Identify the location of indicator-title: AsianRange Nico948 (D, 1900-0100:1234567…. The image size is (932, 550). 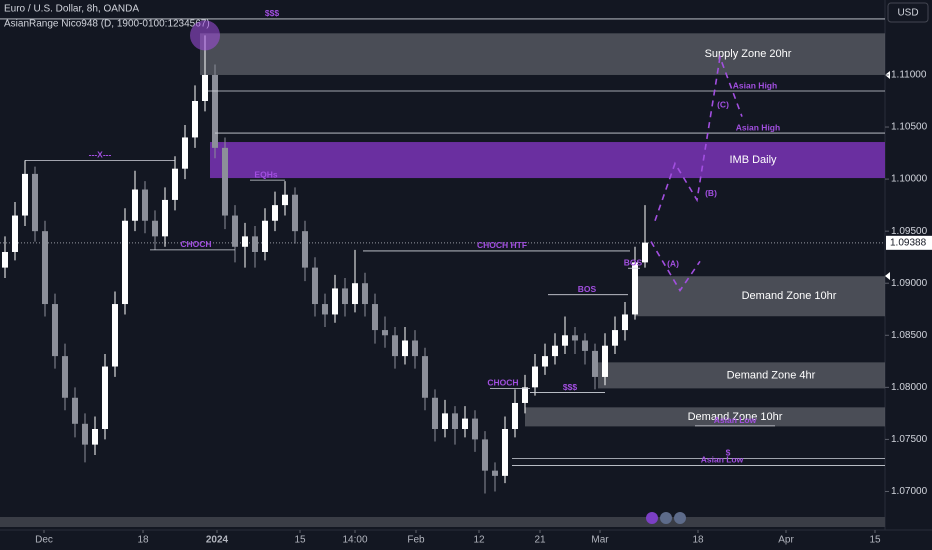
(107, 24).